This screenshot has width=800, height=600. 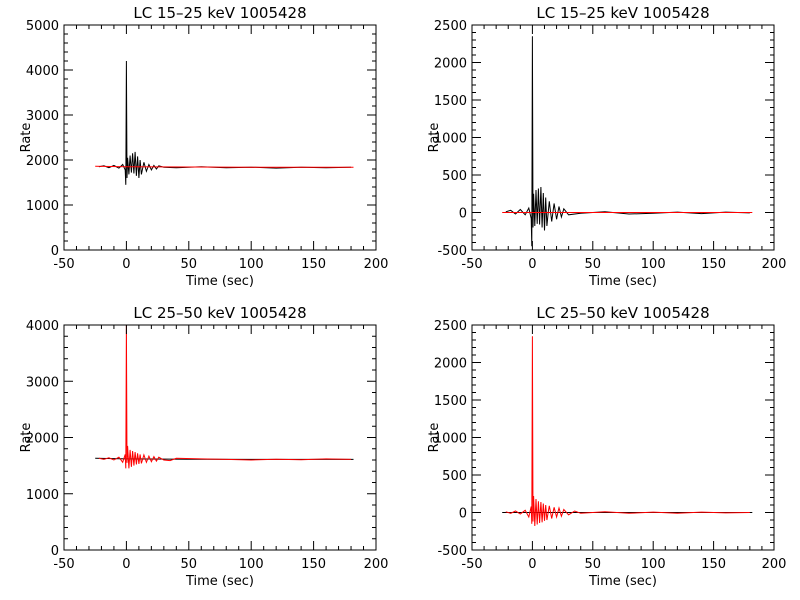 What do you see at coordinates (42, 26) in the screenshot?
I see `y-tick-label: 5000` at bounding box center [42, 26].